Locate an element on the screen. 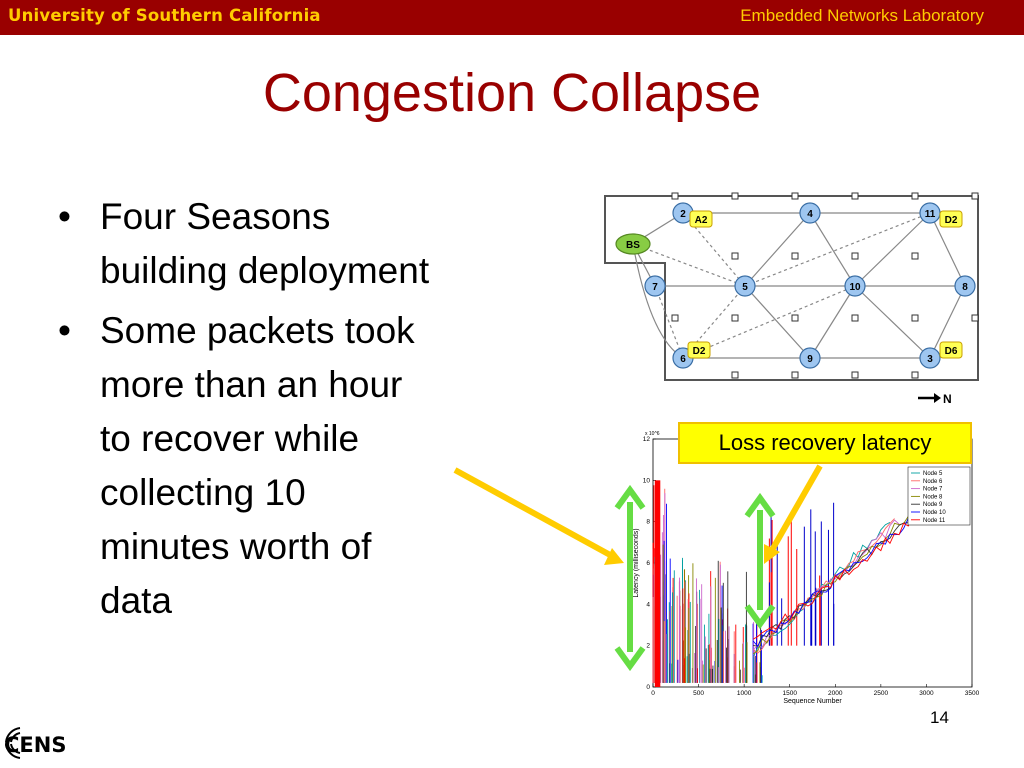  yellow-arrow-from-callout is located at coordinates (793, 514).